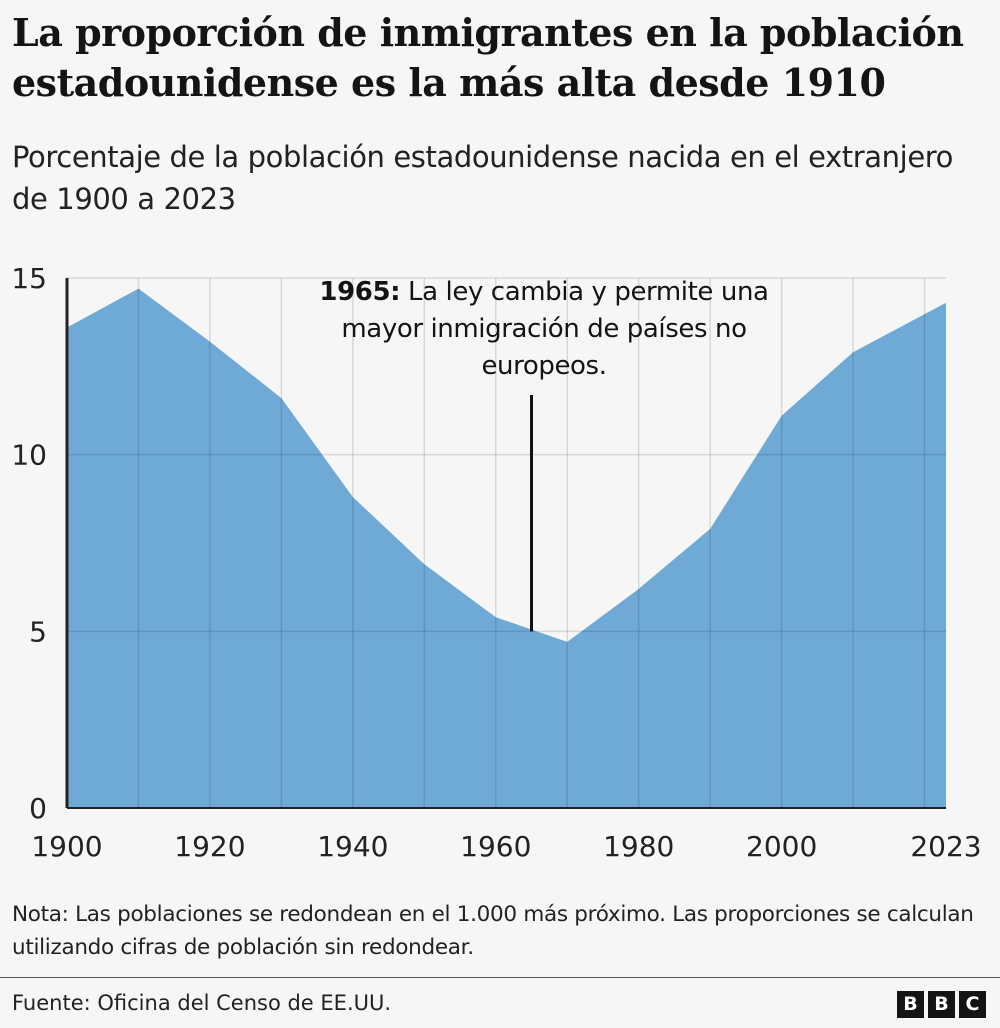 This screenshot has width=1000, height=1028. What do you see at coordinates (352, 846) in the screenshot?
I see `x-tick-label: 1940` at bounding box center [352, 846].